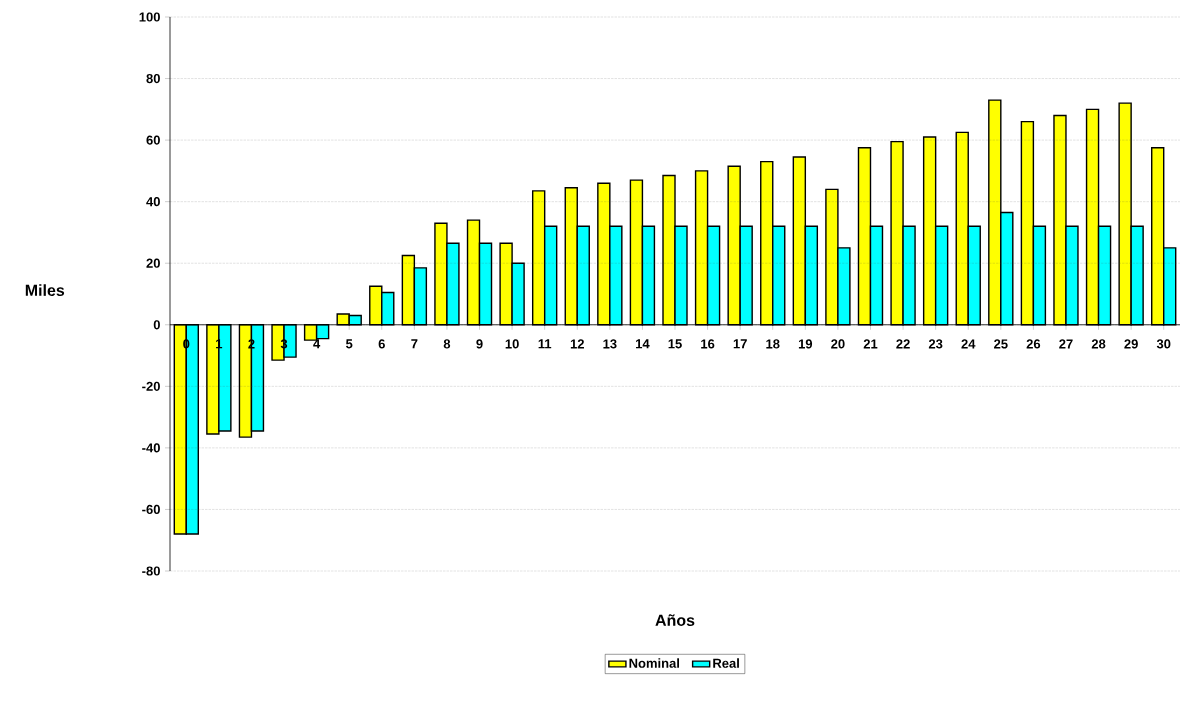 This screenshot has height=705, width=1186. I want to click on x-tick-label: 6, so click(381, 344).